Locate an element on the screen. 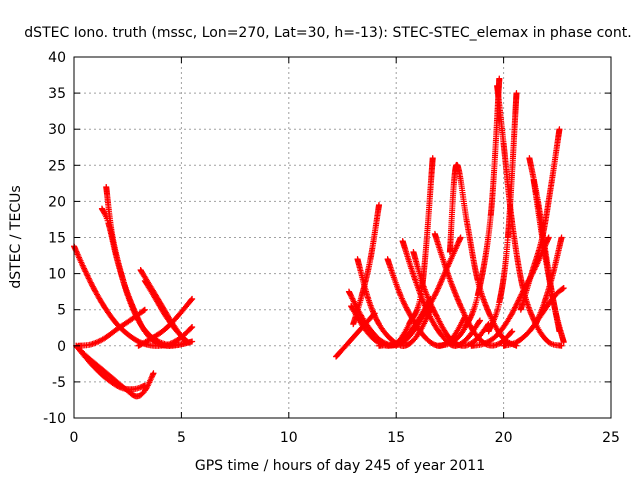 The image size is (640, 480). y-tick-label: -5 is located at coordinates (59, 383).